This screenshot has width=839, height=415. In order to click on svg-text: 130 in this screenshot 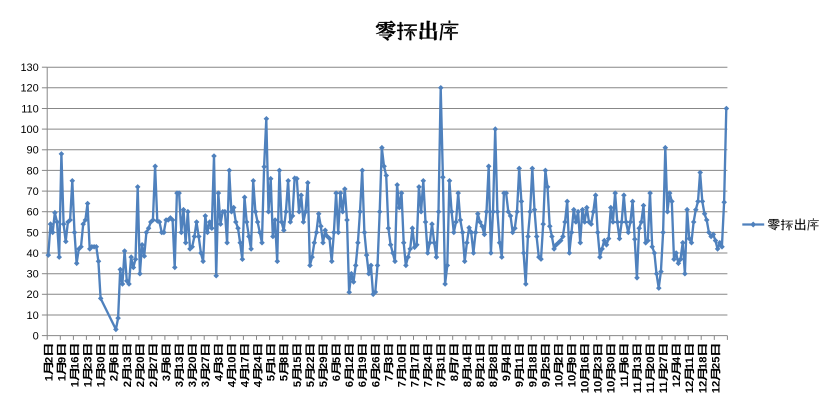, I will do `click(29, 68)`.